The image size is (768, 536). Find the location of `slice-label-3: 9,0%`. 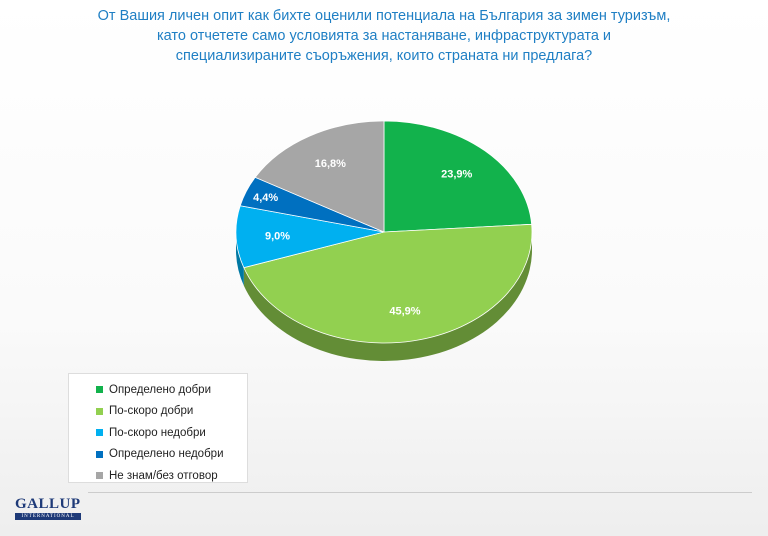

slice-label-3: 9,0% is located at coordinates (277, 237).